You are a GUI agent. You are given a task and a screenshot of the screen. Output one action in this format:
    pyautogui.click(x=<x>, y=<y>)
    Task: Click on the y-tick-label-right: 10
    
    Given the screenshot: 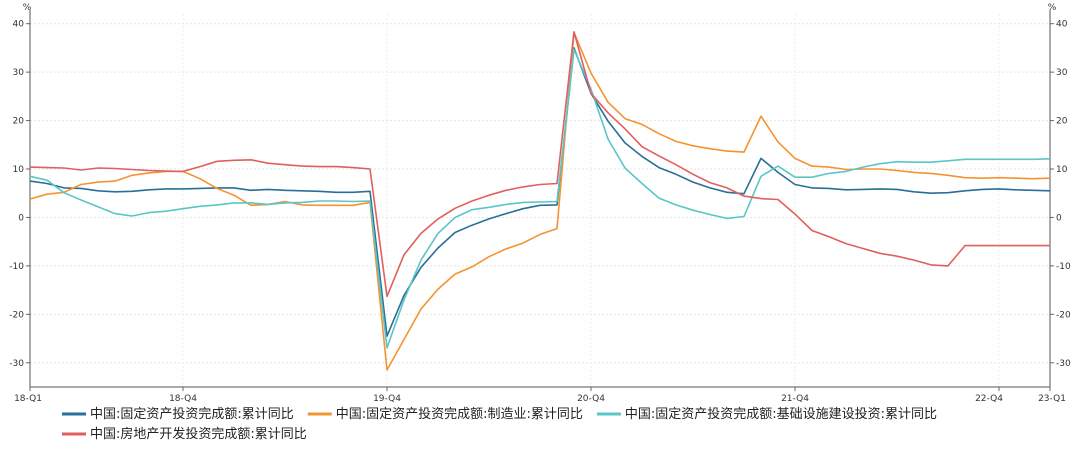 What is the action you would take?
    pyautogui.click(x=1062, y=170)
    